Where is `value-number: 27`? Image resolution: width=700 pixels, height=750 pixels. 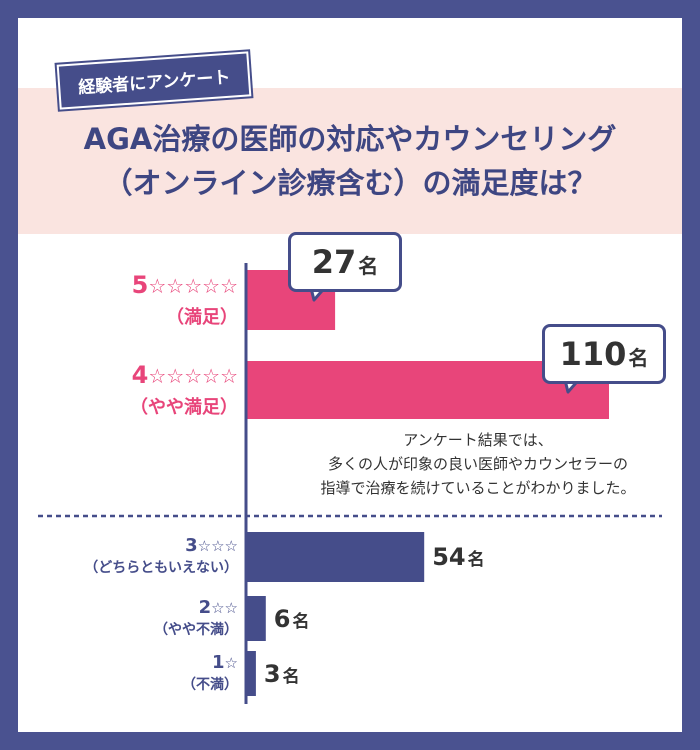 value-number: 27 is located at coordinates (334, 262).